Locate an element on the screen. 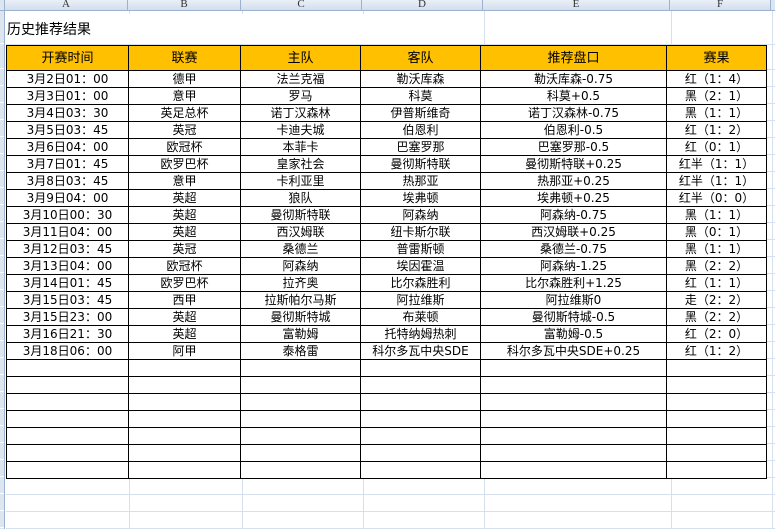 The image size is (775, 529). column-header-a: A is located at coordinates (66, 5).